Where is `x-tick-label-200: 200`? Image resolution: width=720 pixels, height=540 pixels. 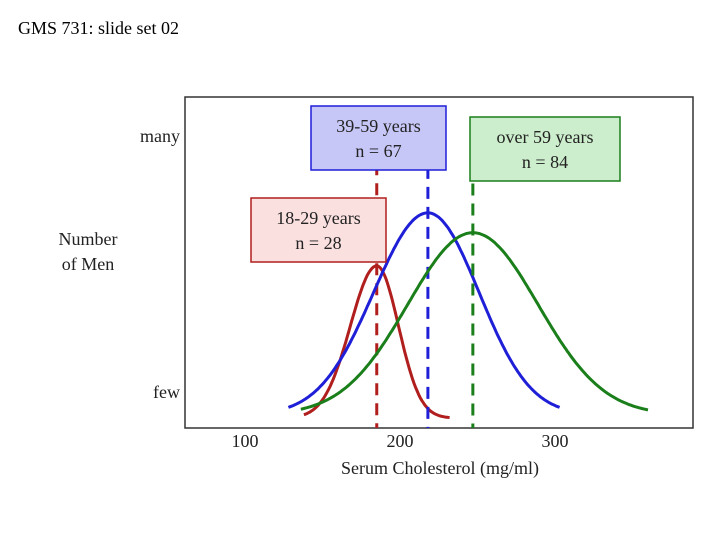 x-tick-label-200: 200 is located at coordinates (400, 441).